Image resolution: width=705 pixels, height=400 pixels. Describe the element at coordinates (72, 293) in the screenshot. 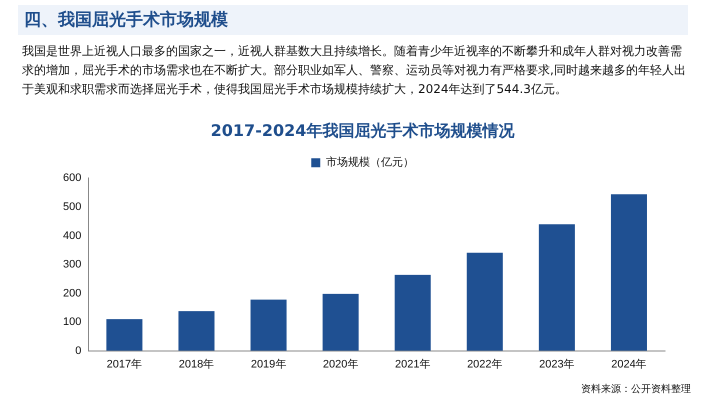

I see `y-tick-label: 200` at that location.